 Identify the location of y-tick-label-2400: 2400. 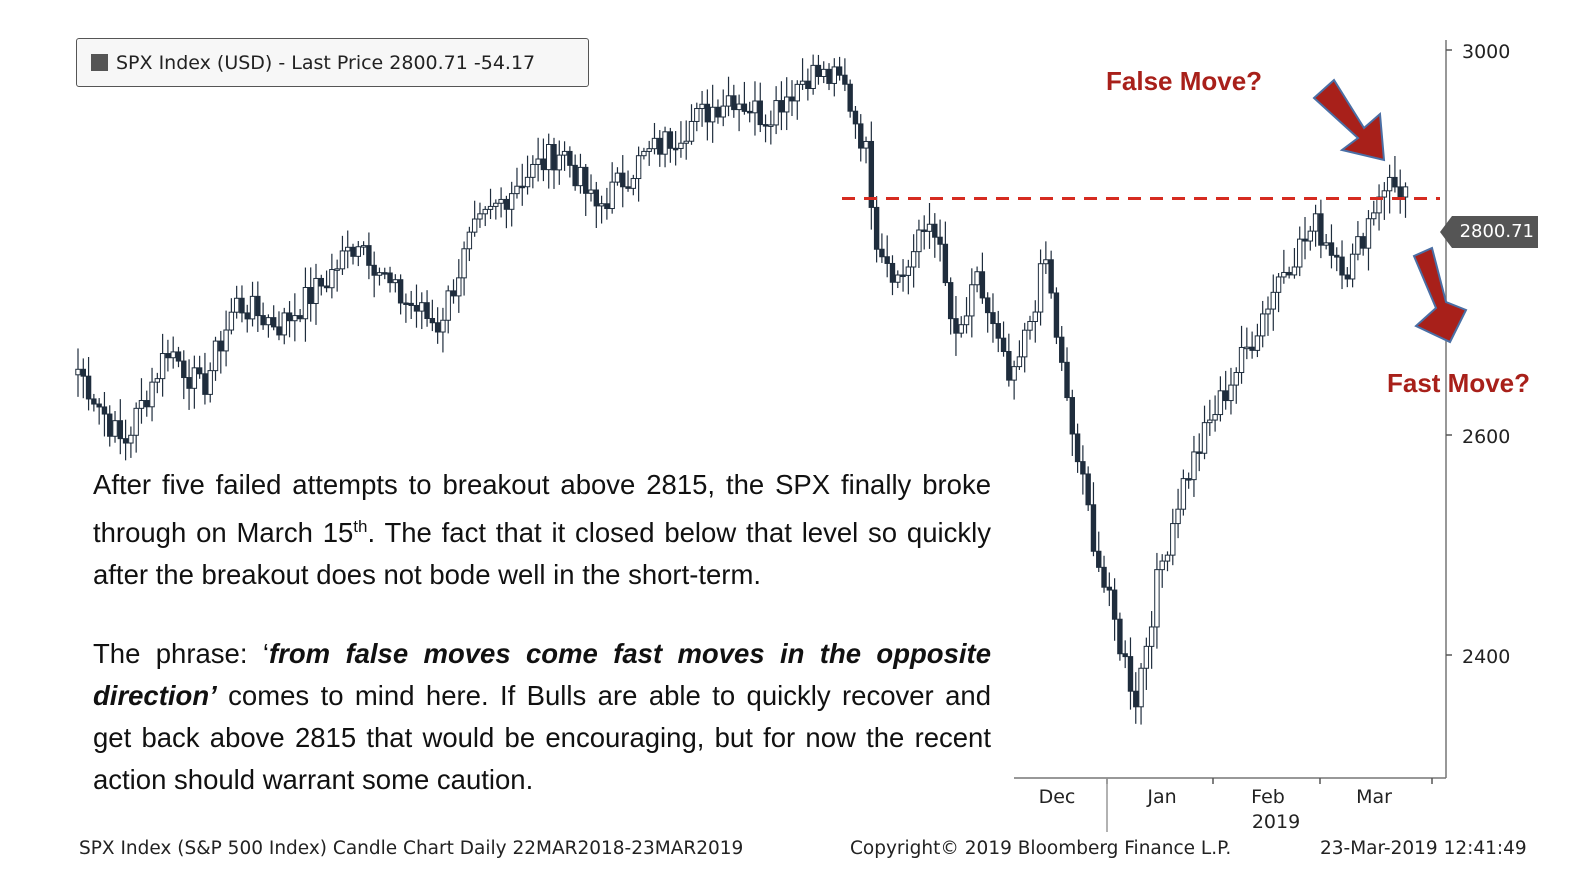
(1486, 657).